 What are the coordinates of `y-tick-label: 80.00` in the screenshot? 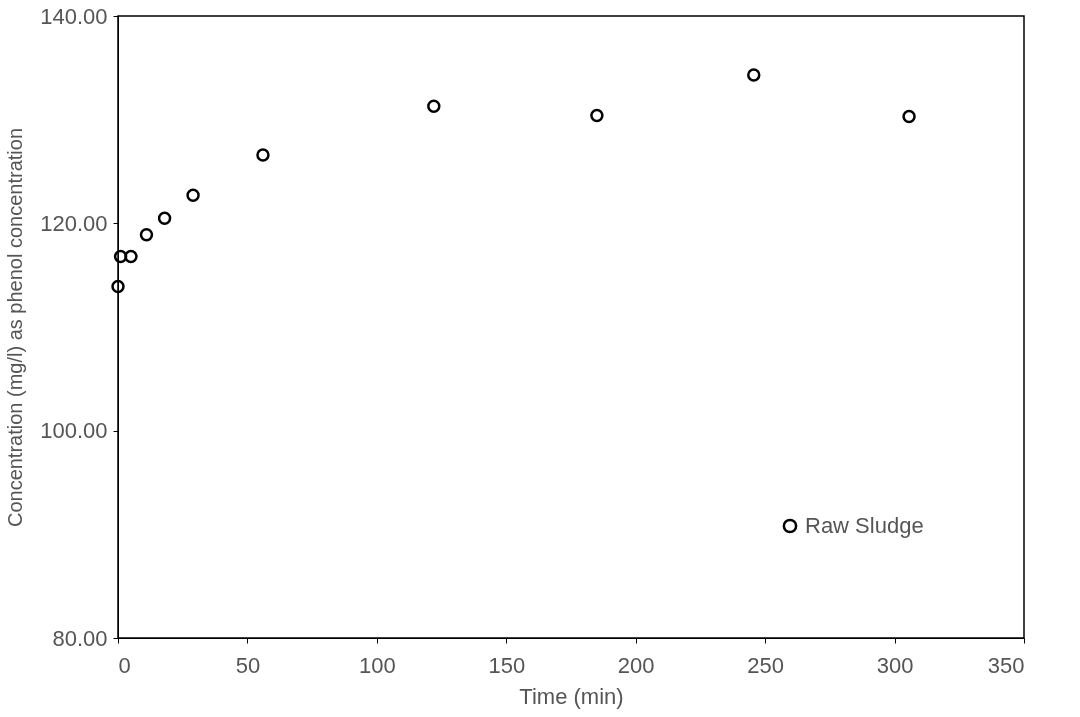 It's located at (80, 638).